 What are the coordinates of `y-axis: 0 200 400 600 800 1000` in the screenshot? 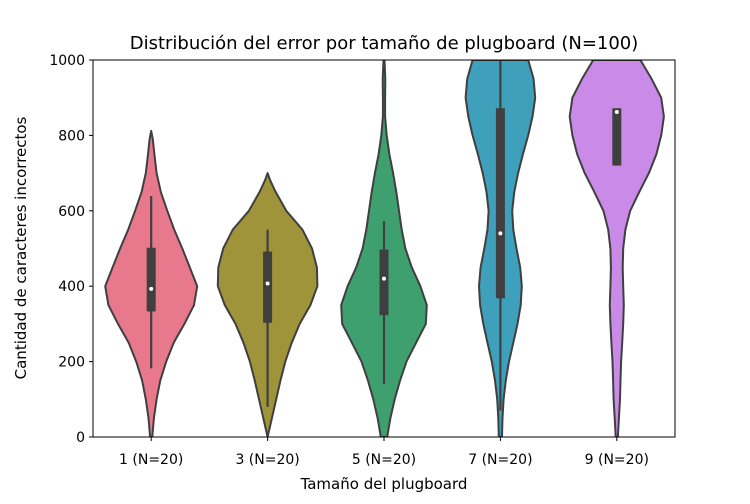 It's located at (71, 249).